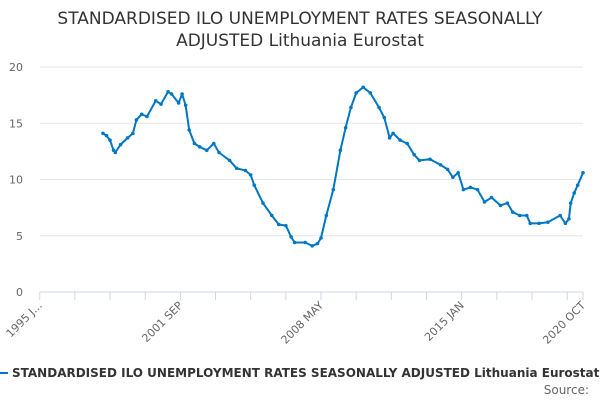  What do you see at coordinates (19, 236) in the screenshot?
I see `y-tick-label: 5` at bounding box center [19, 236].